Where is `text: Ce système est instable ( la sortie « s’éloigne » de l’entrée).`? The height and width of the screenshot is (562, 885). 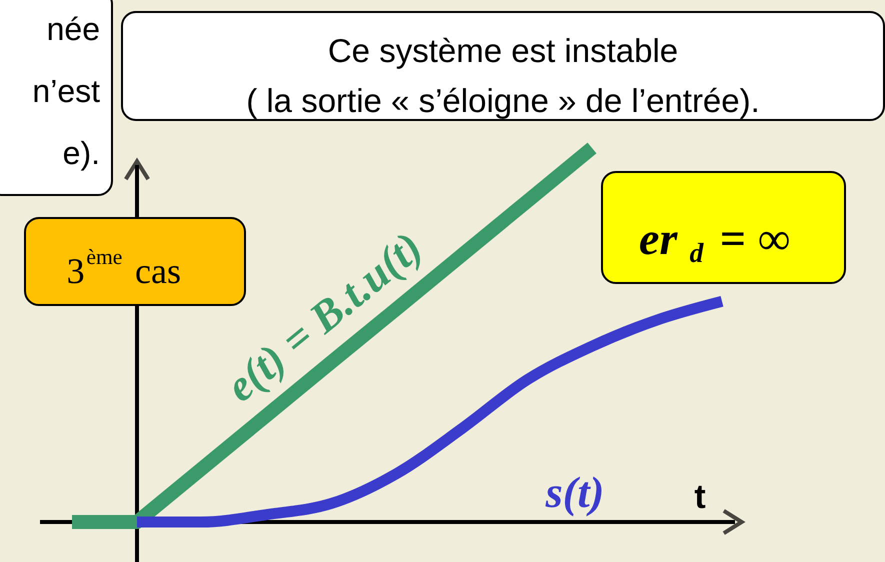
text: Ce système est instable ( la sortie « s’éloigne » de l’entrée). is located at coordinates (503, 75).